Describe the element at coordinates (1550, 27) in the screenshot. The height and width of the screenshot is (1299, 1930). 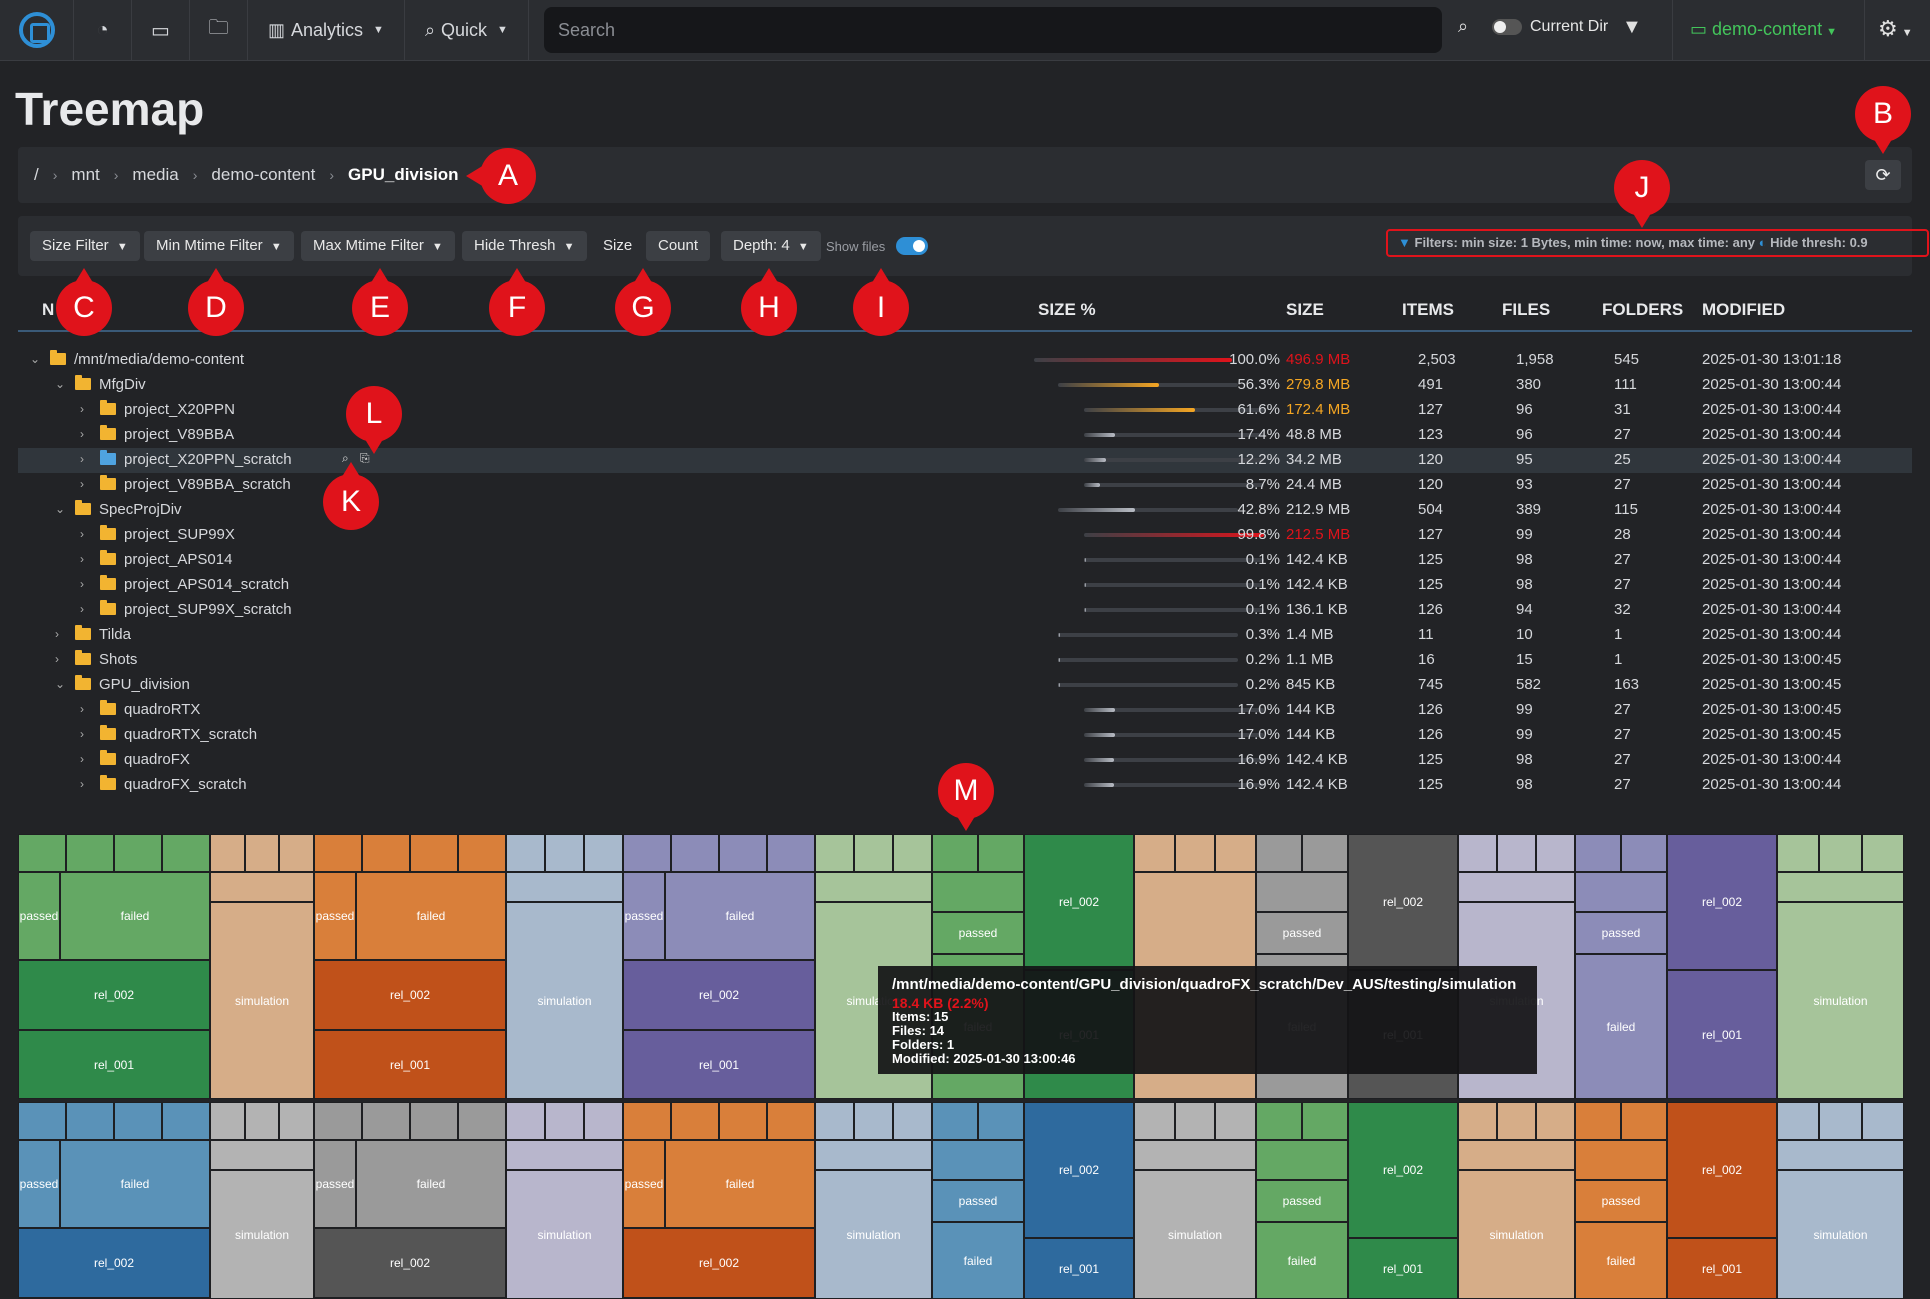
I see `current-dir-toggle: Current Dir` at that location.